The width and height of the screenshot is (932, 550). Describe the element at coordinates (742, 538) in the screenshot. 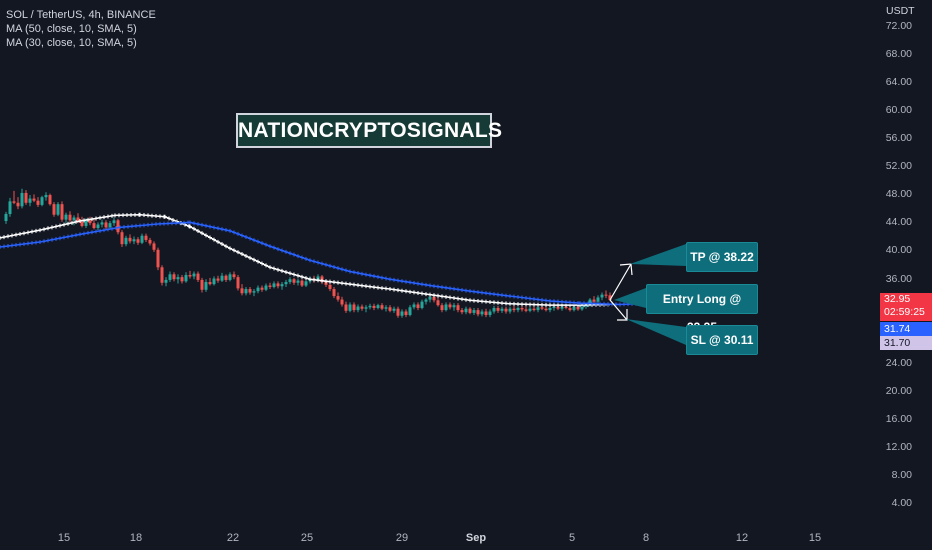

I see `time-axis-label: 12` at that location.